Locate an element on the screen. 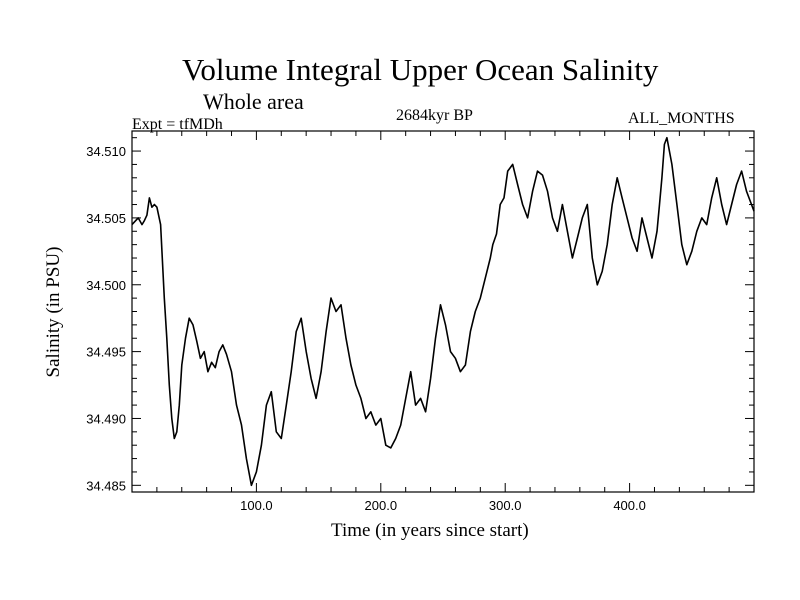 This screenshot has width=800, height=600. experiment-label: Expt = tfMDh is located at coordinates (177, 124).